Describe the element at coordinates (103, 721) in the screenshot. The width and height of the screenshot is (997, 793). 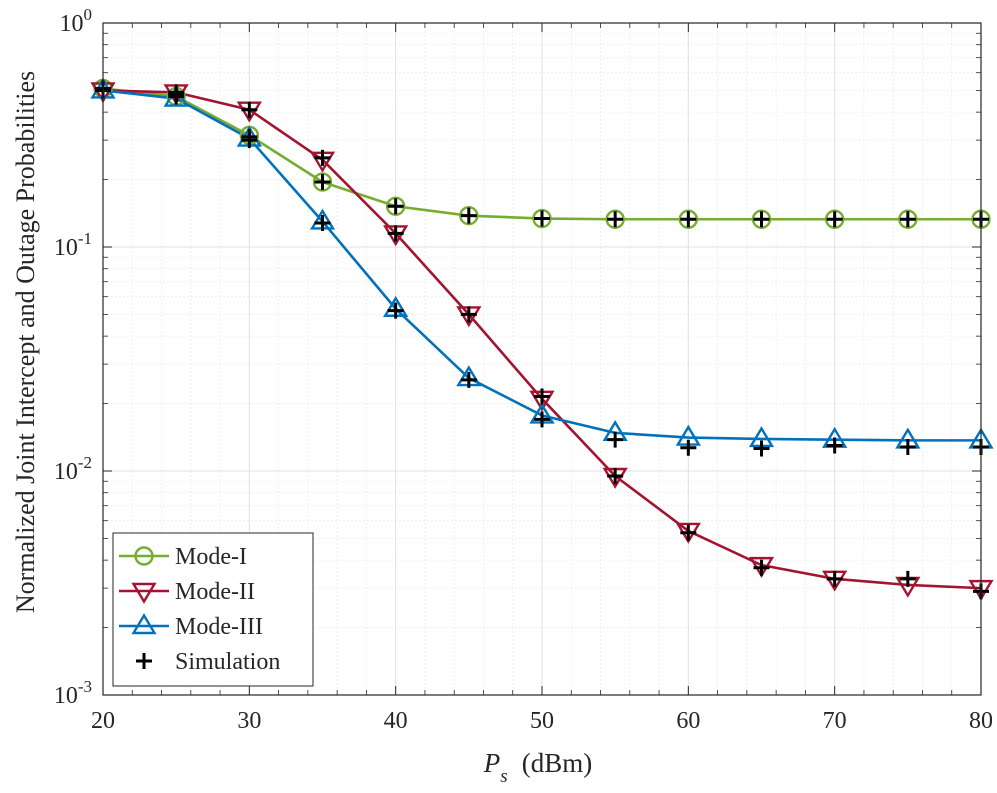
I see `x-tick-label: 20` at that location.